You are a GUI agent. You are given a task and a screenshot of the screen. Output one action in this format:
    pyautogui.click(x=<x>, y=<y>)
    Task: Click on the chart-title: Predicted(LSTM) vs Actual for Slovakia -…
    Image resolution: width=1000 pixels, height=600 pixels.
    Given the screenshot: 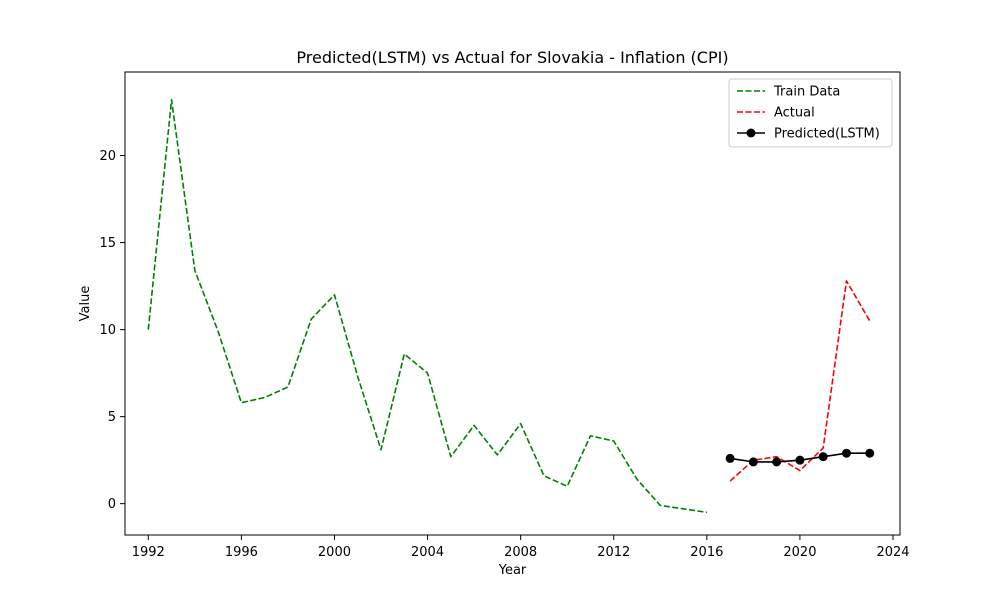 What is the action you would take?
    pyautogui.click(x=512, y=57)
    